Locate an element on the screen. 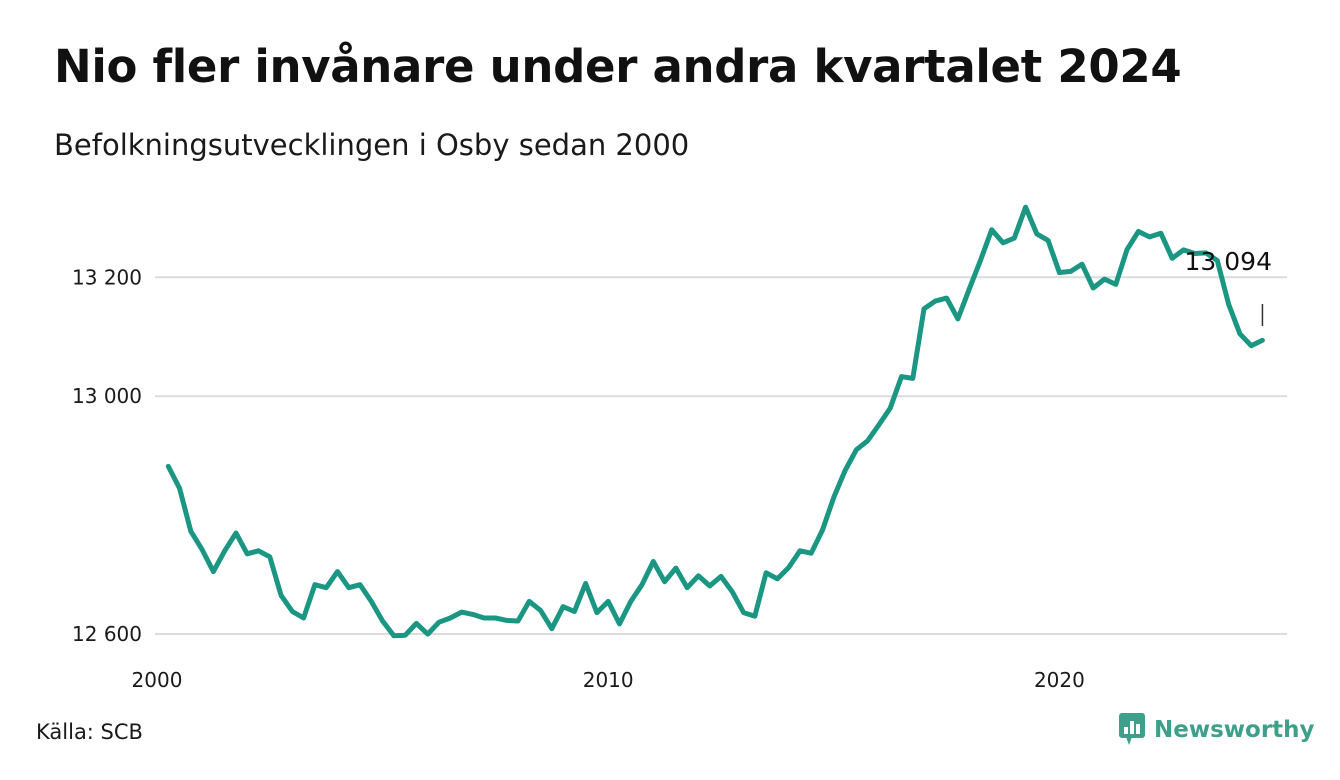 Image resolution: width=1340 pixels, height=780 pixels. newsworthy-logo: Newsworthy is located at coordinates (1216, 730).